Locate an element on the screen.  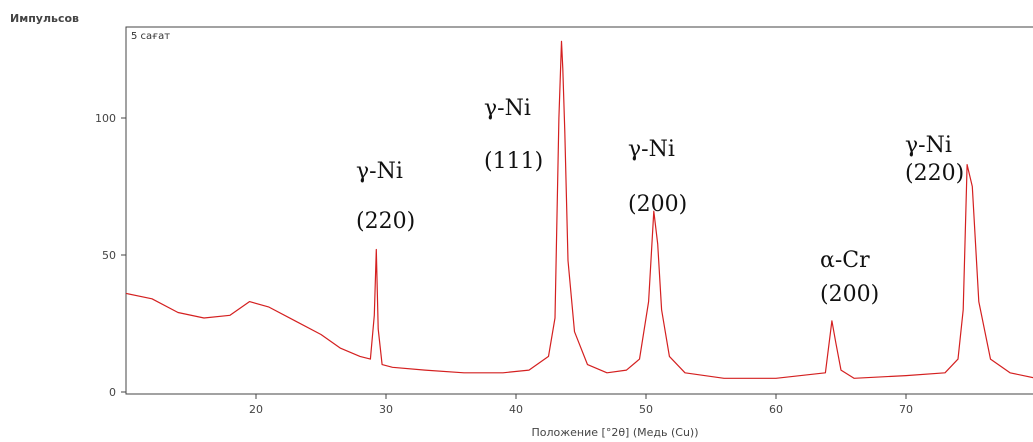
y-tick-label: 0 is located at coordinates (112, 392).